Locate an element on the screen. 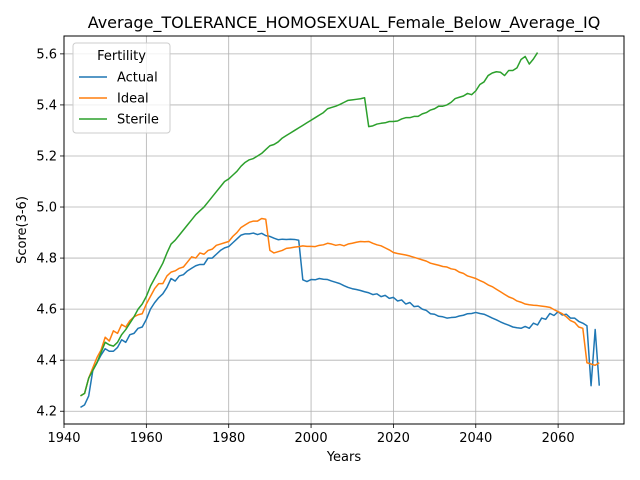 This screenshot has height=480, width=640. y-axis-label: Score(3-6) is located at coordinates (22, 230).